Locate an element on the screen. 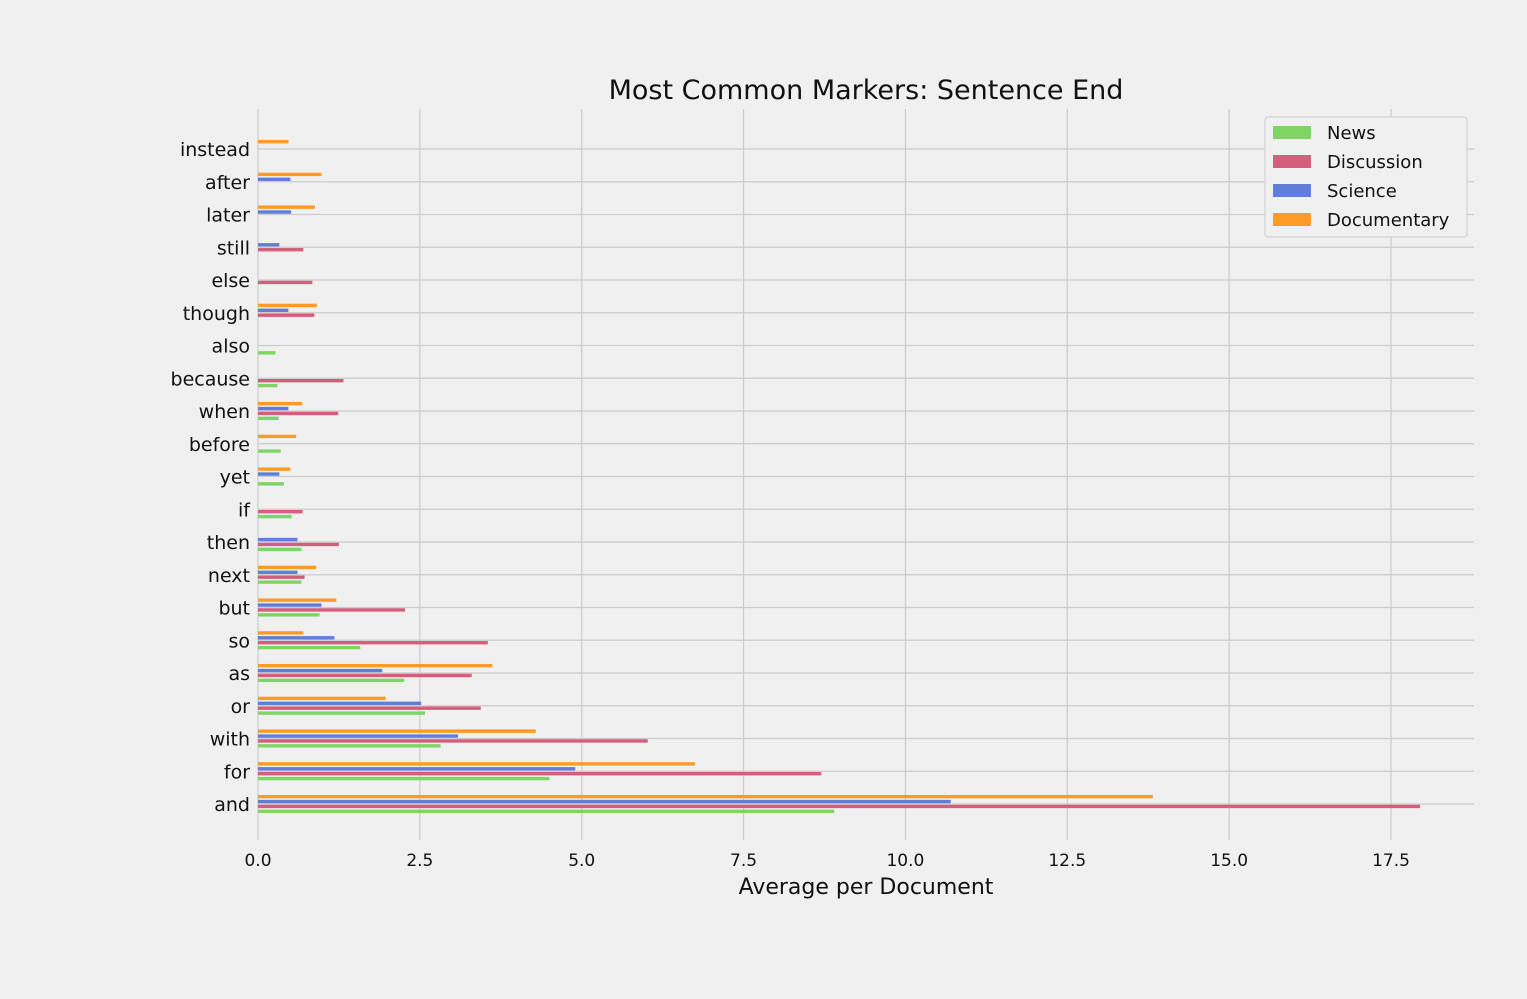 The width and height of the screenshot is (1527, 999). bar-science-next is located at coordinates (278, 572).